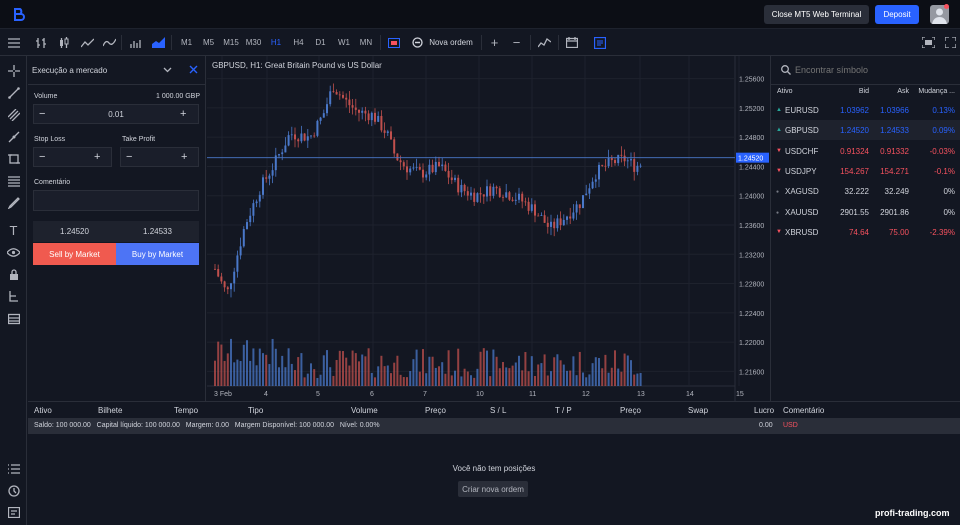  Describe the element at coordinates (157, 254) in the screenshot. I see `buy-button: Buy by Market` at that location.